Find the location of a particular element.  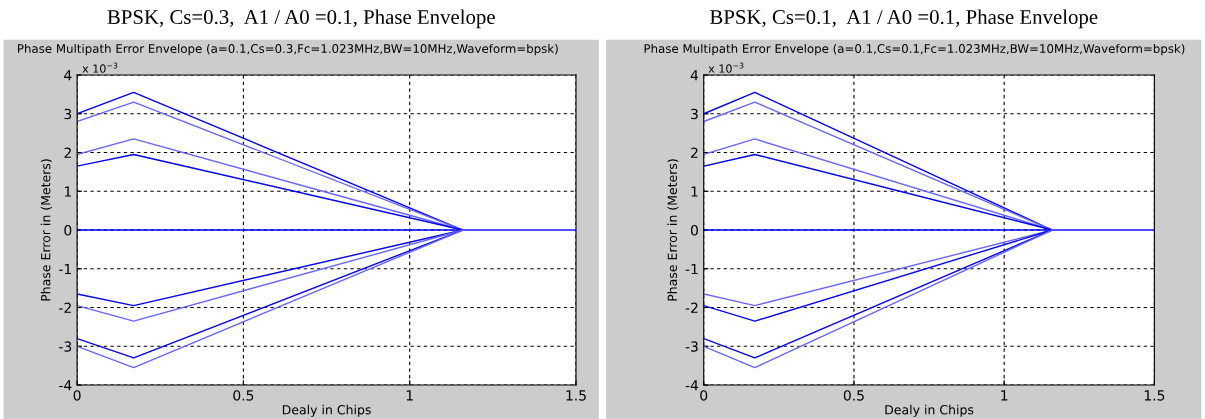

chart-title: BPSK, Cs=0.1, A1 / A0 =0.1, Phase Envelope is located at coordinates (904, 19).